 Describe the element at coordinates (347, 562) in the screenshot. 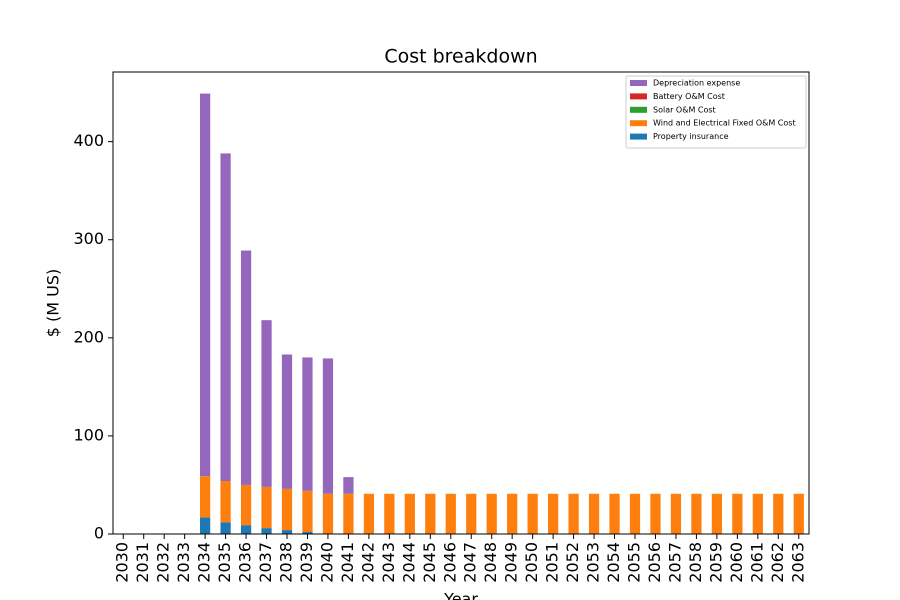

I see `x-tick-label: 2041` at that location.